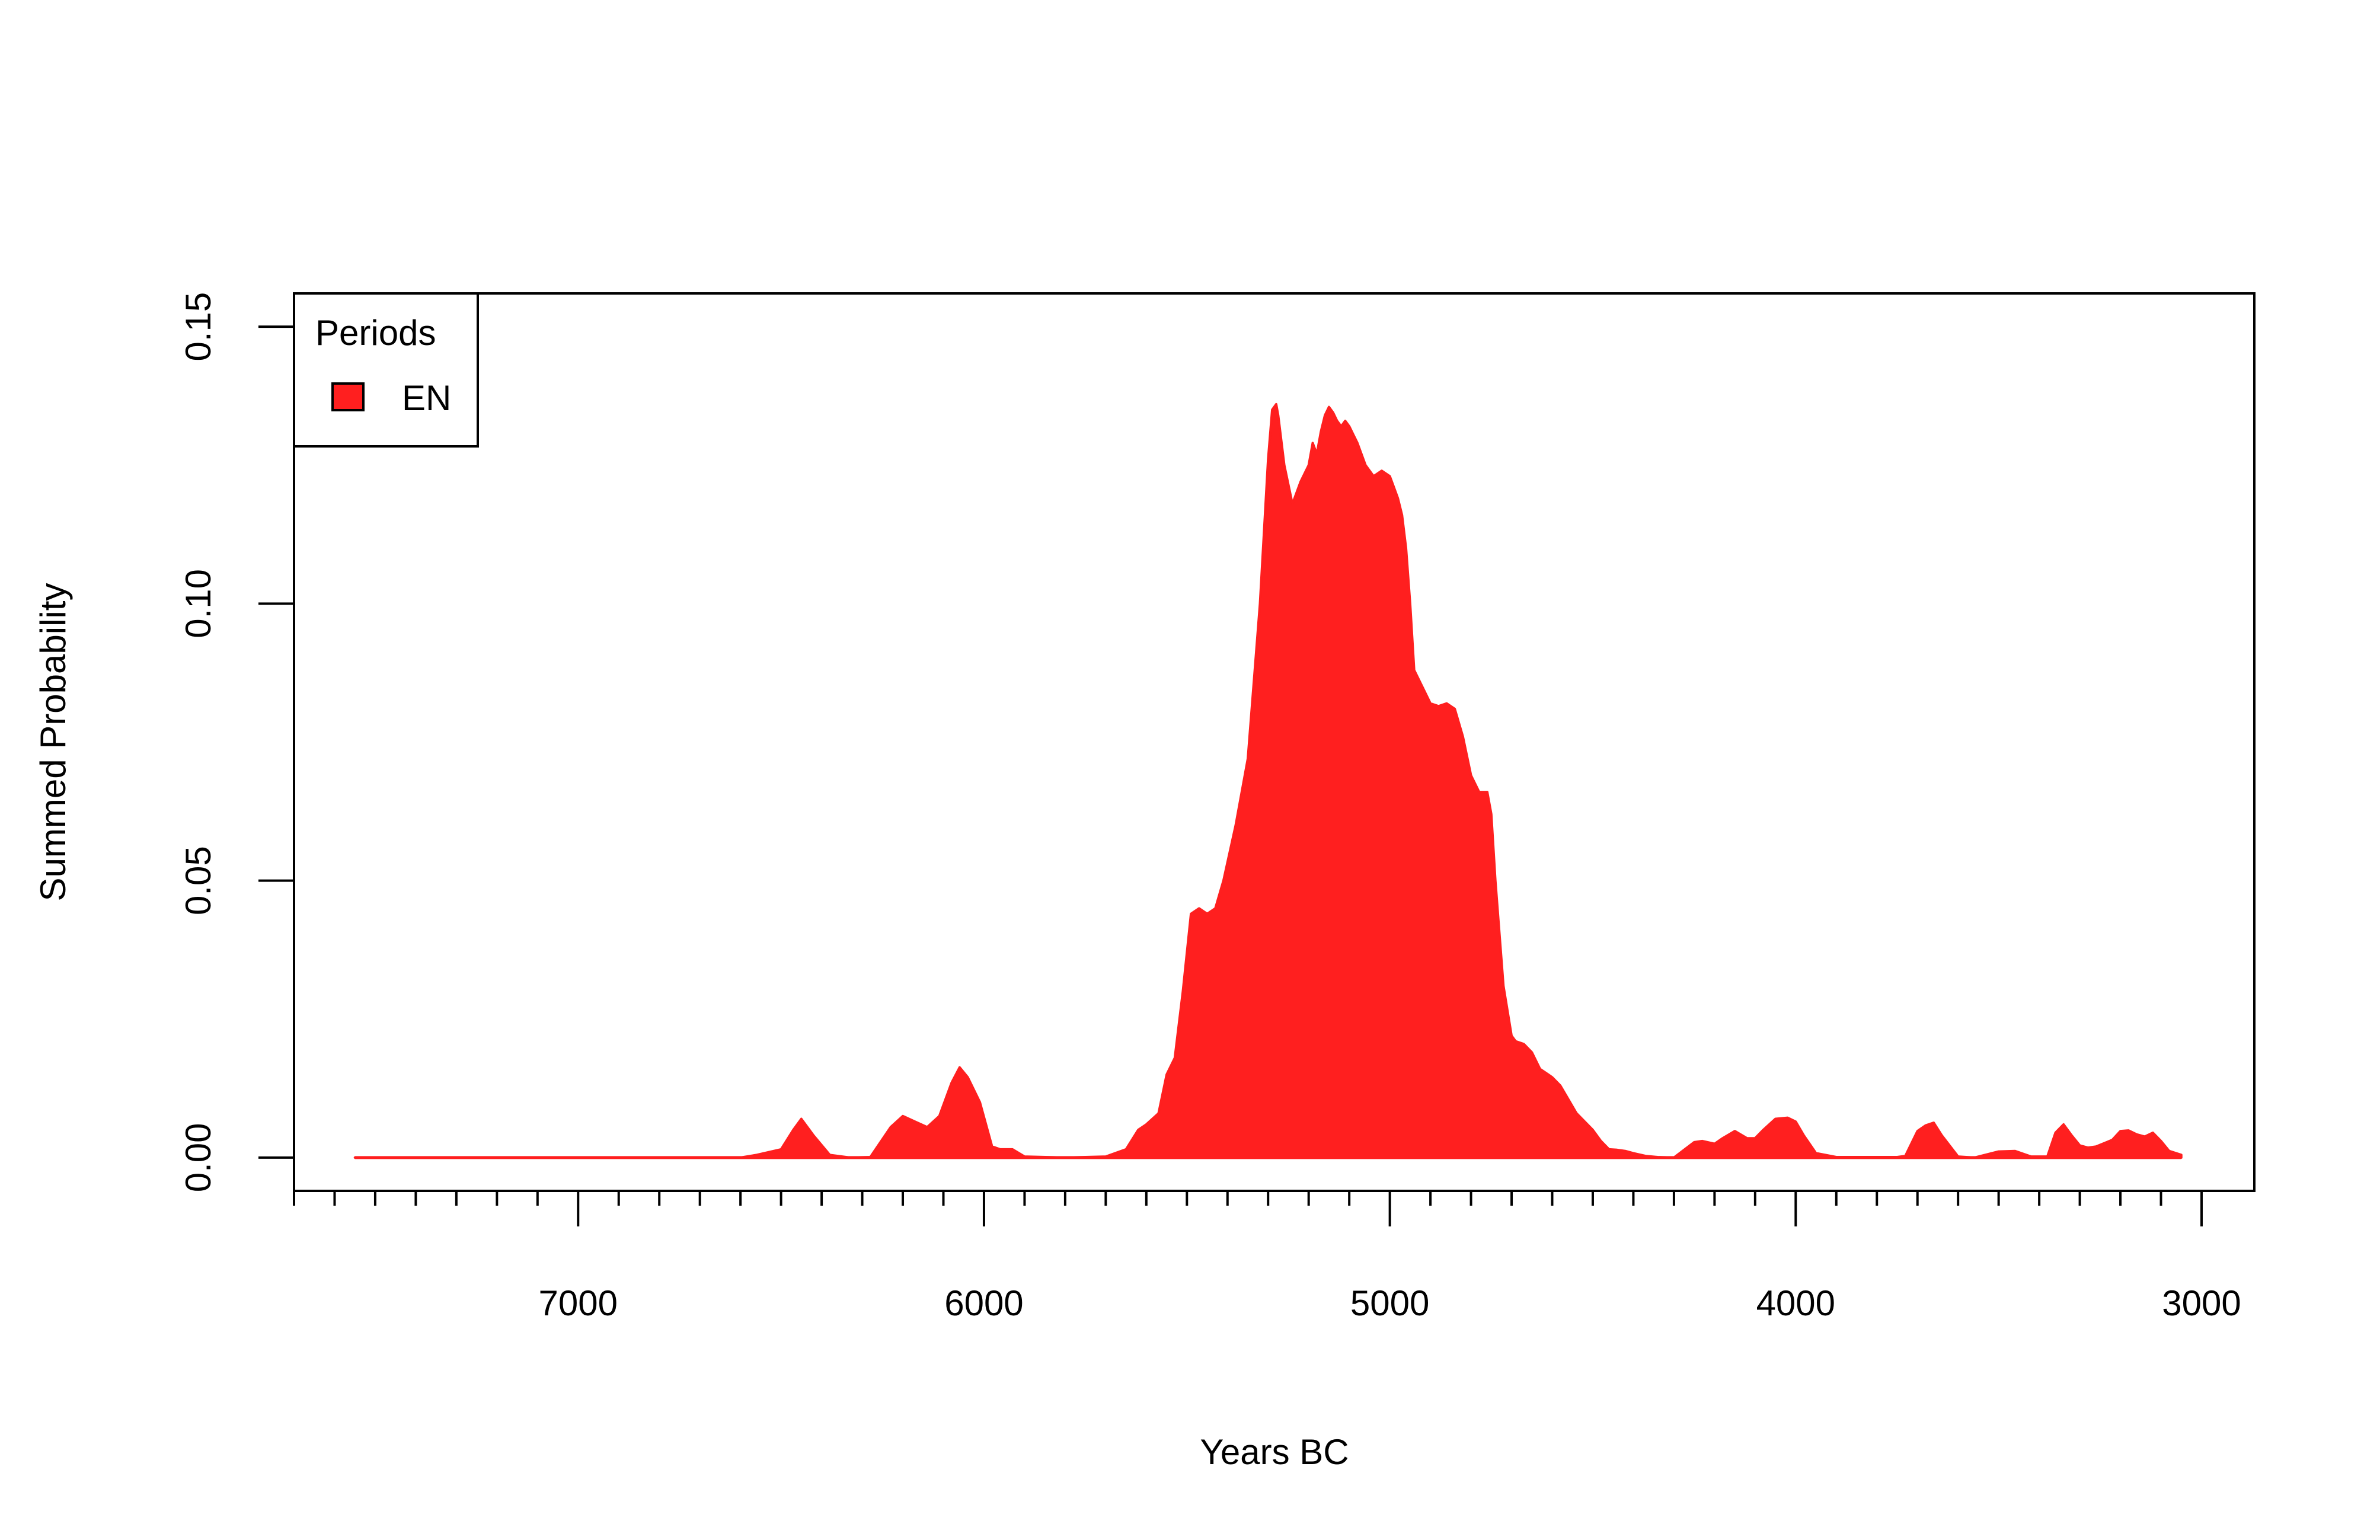 The width and height of the screenshot is (2380, 1540). I want to click on x-tick-label: 7000, so click(578, 1303).